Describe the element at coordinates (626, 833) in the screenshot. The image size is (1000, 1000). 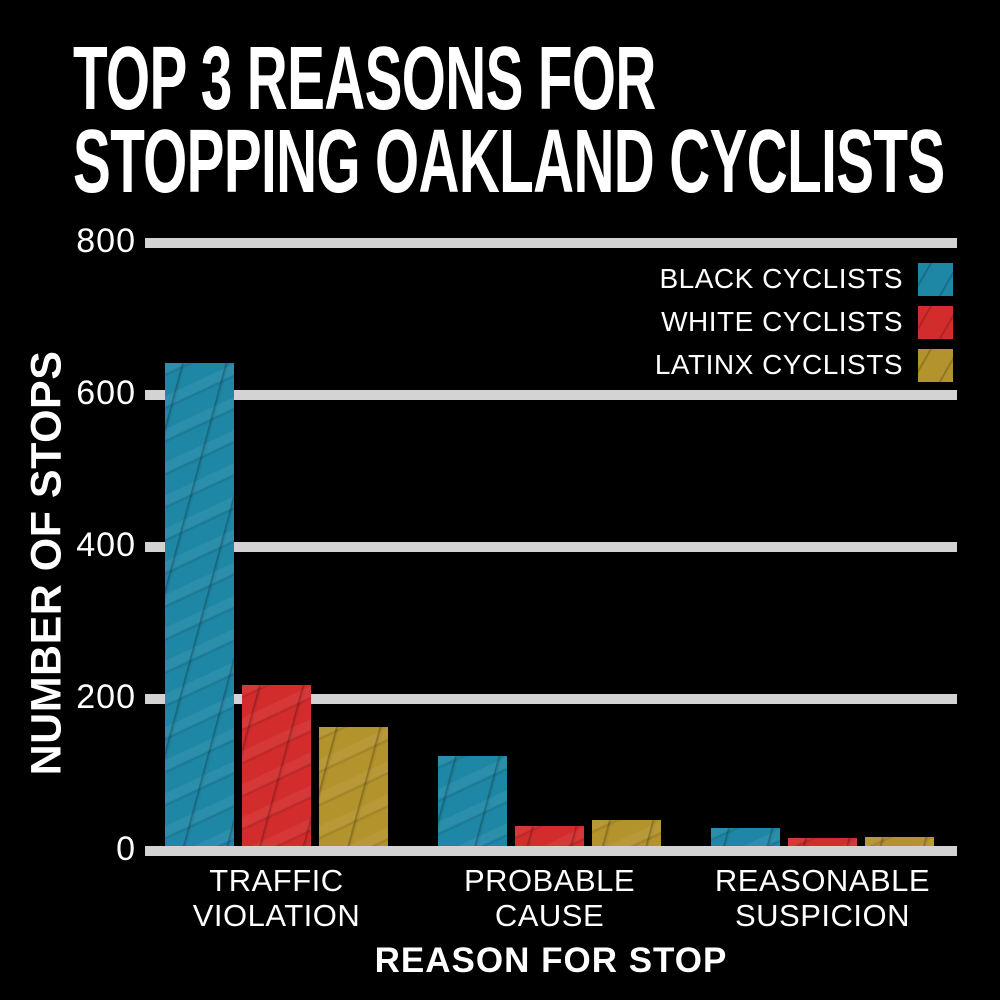
I see `bar-latinx-cyclists-probable-cause` at that location.